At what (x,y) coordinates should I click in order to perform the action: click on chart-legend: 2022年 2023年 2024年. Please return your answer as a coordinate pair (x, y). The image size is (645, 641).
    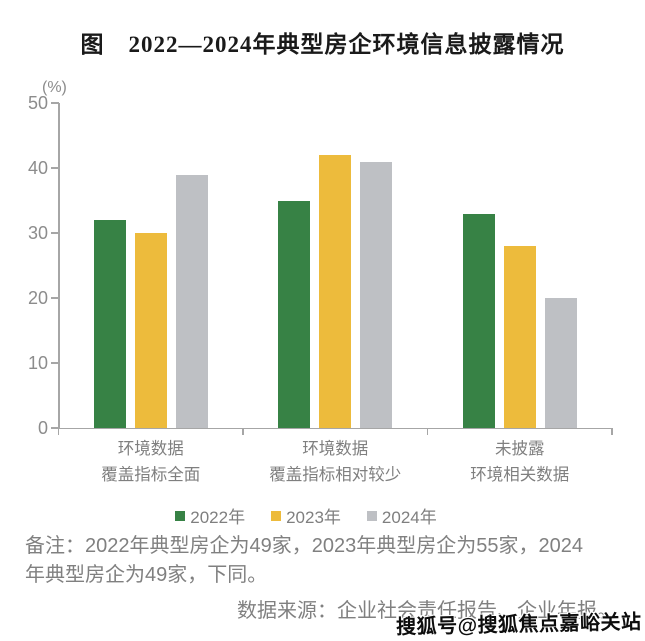
    Looking at the image, I should click on (306, 515).